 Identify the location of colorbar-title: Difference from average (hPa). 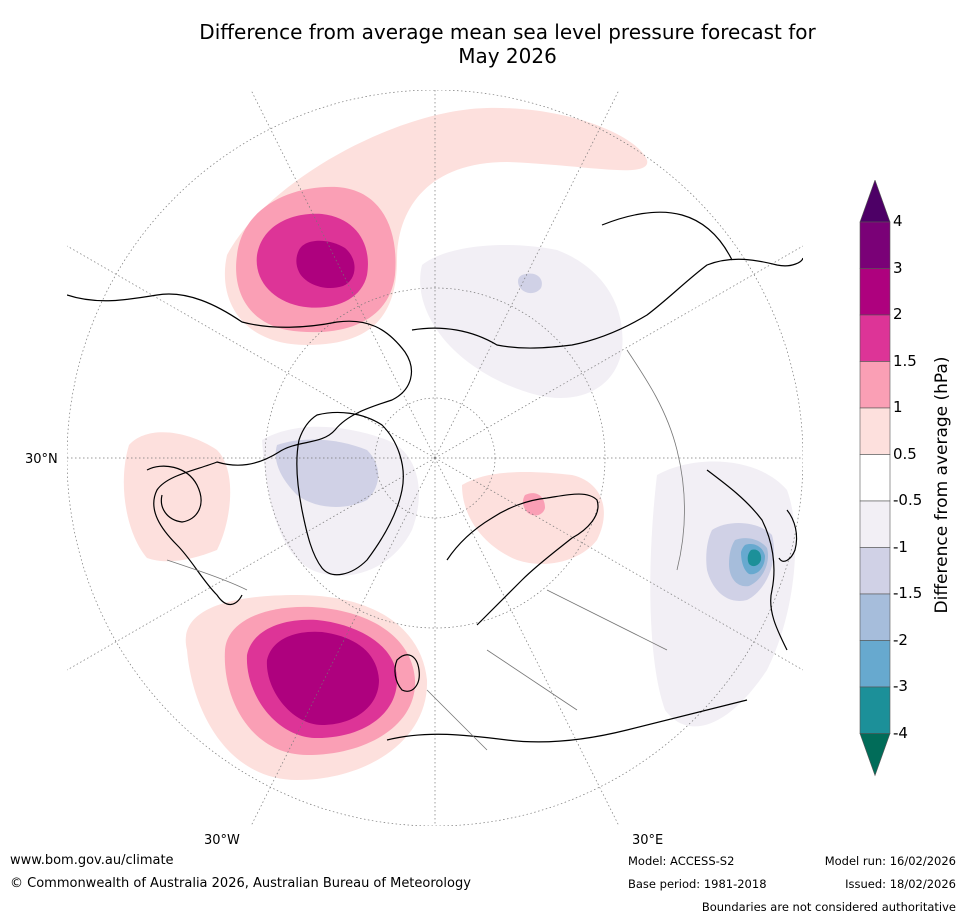
(942, 485).